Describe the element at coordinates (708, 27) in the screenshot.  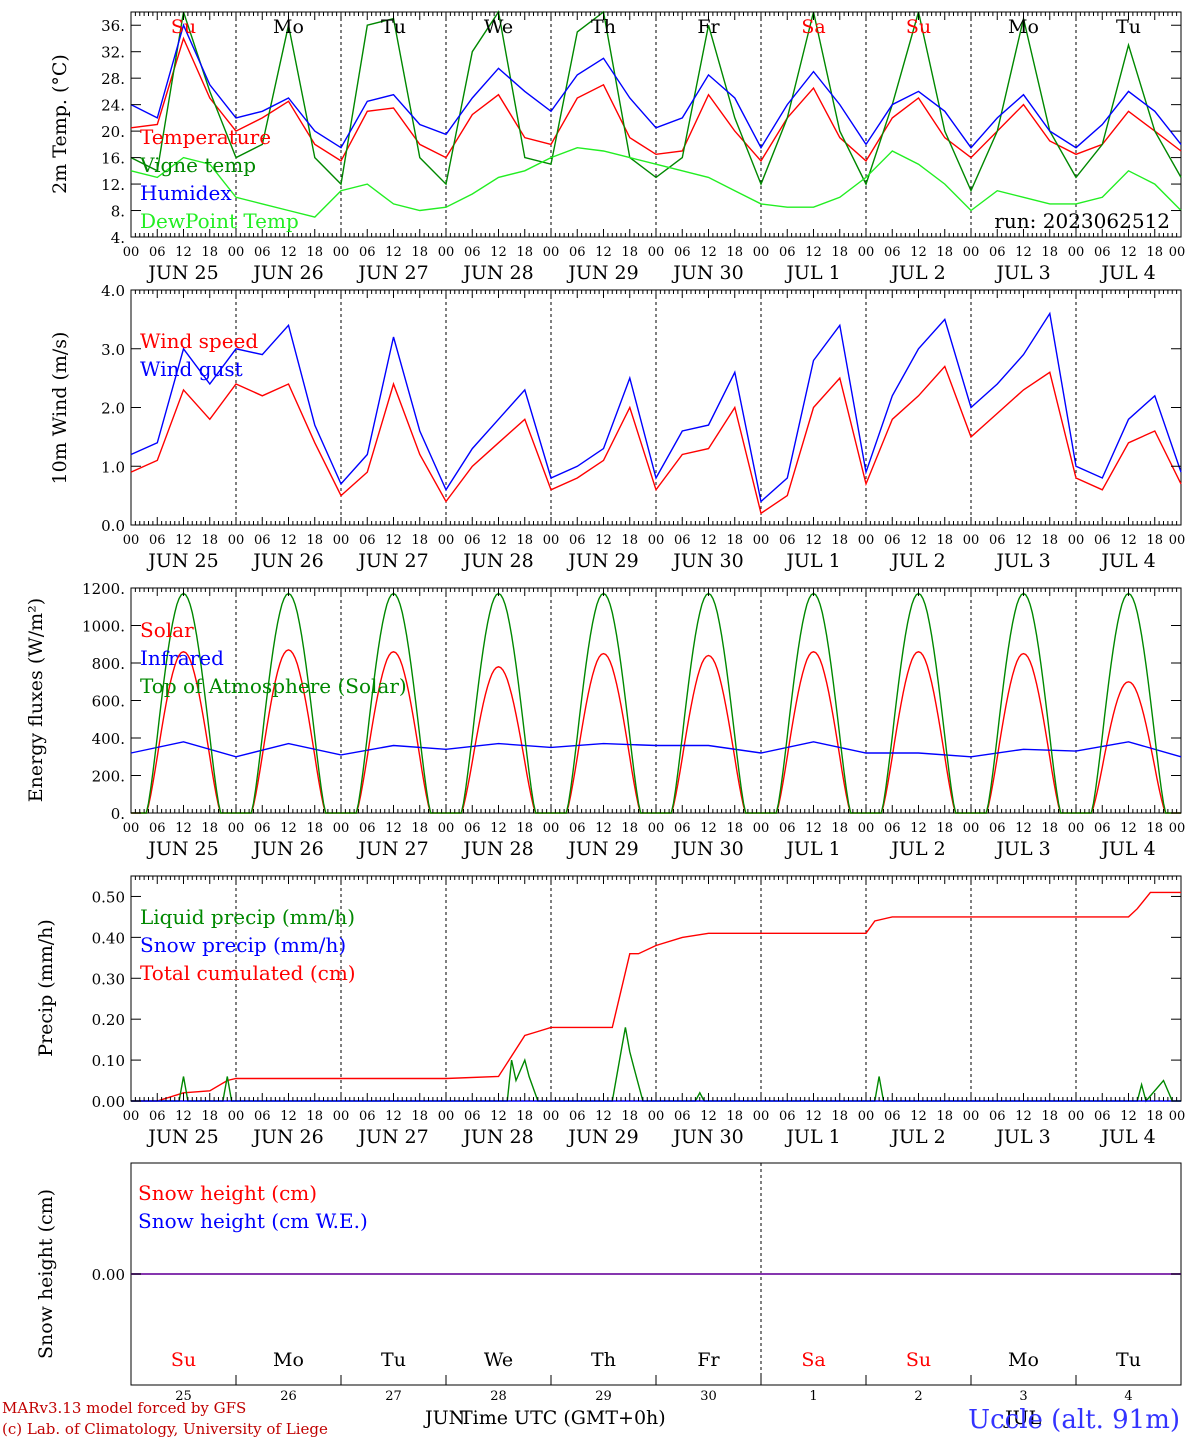
I see `day-name-label: Fr` at that location.